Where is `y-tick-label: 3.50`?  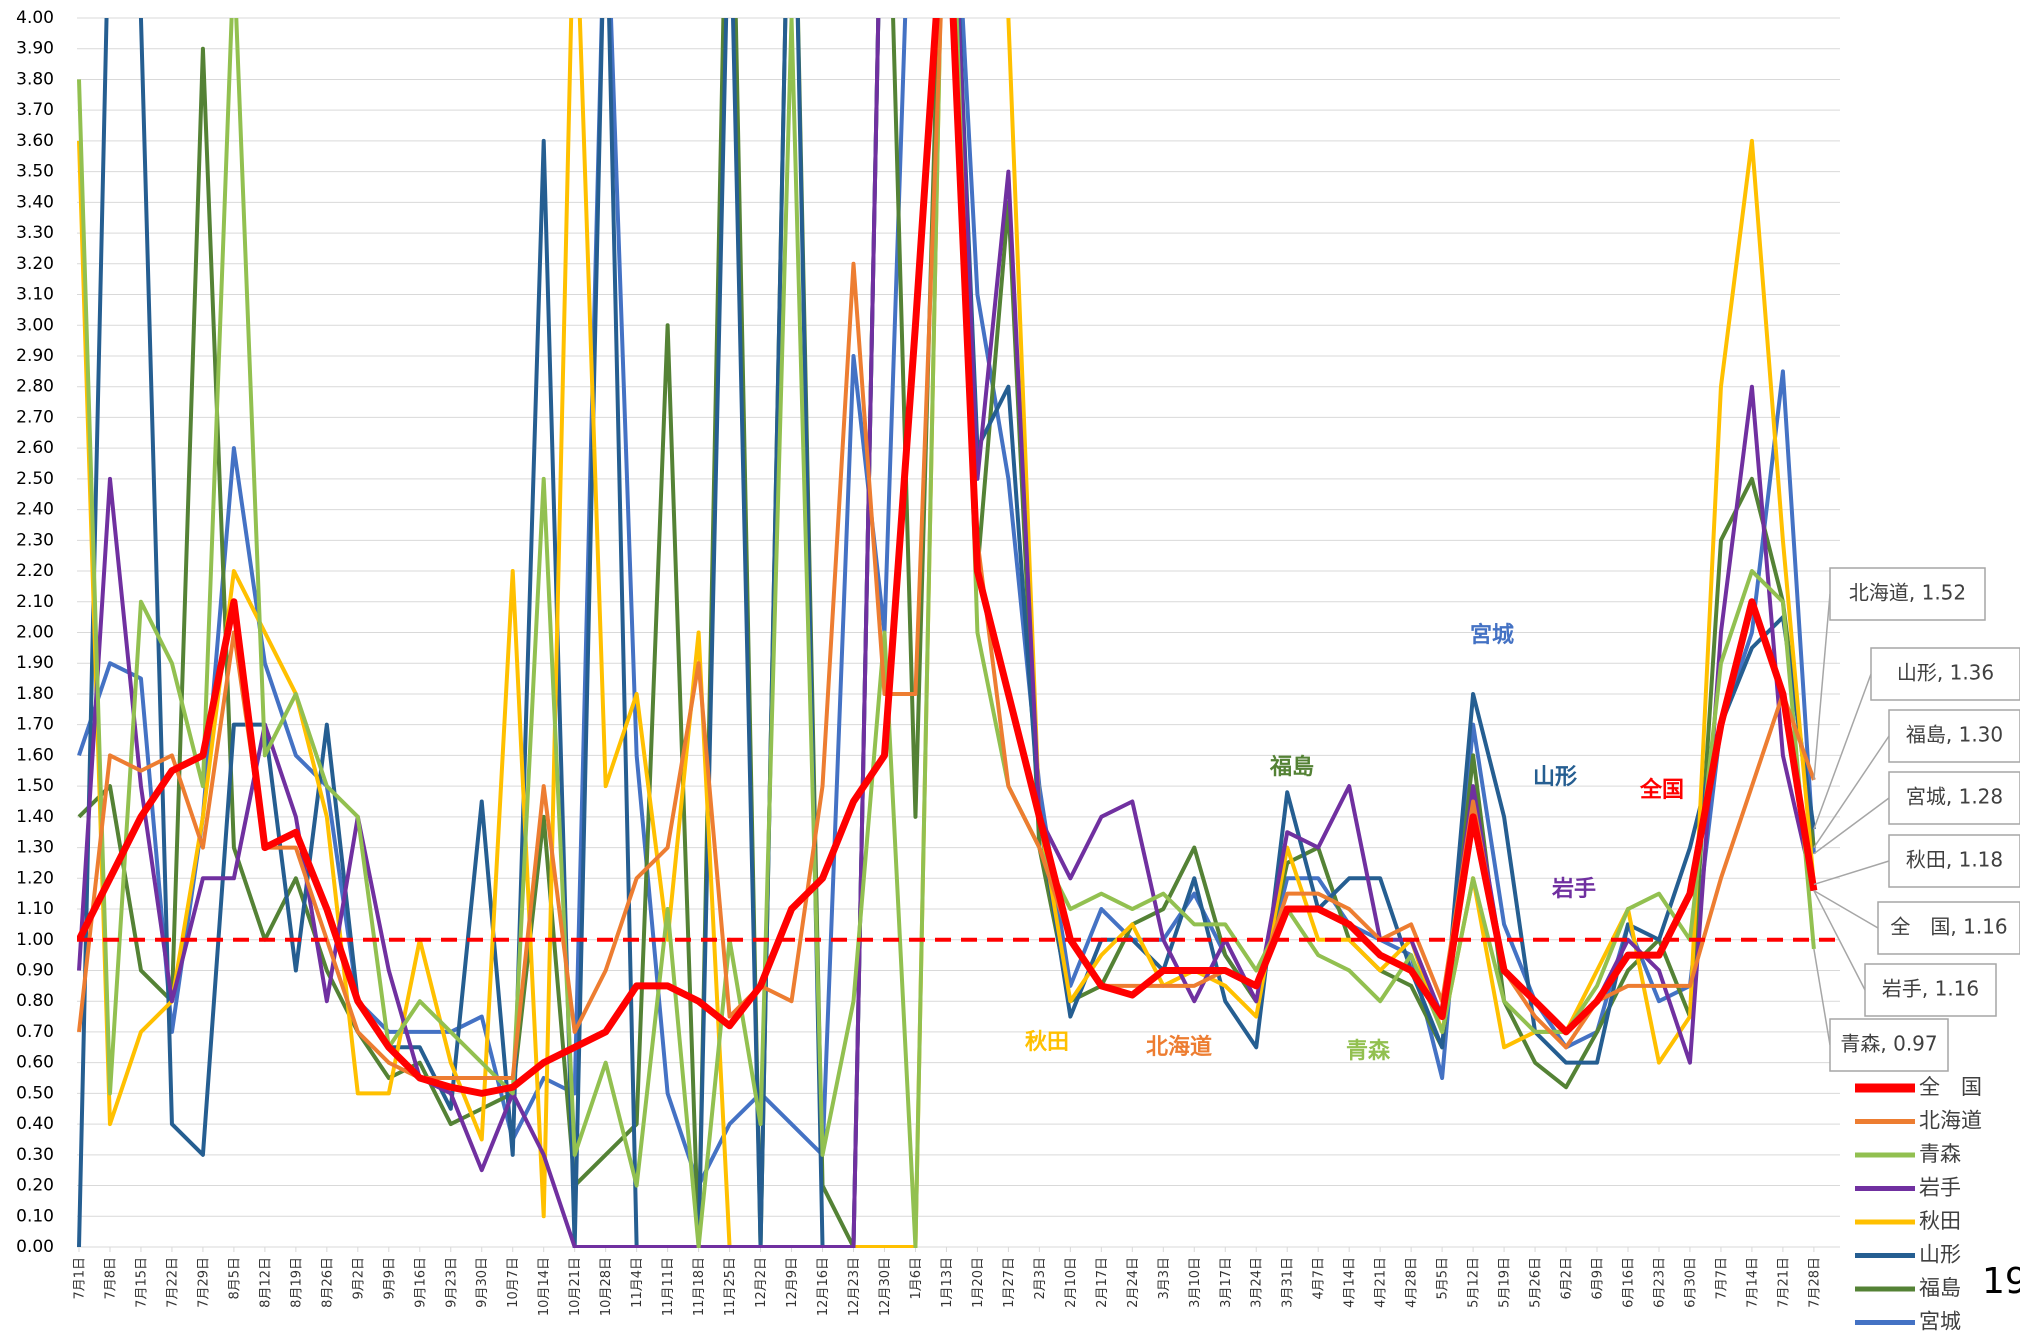
y-tick-label: 3.50 is located at coordinates (35, 172).